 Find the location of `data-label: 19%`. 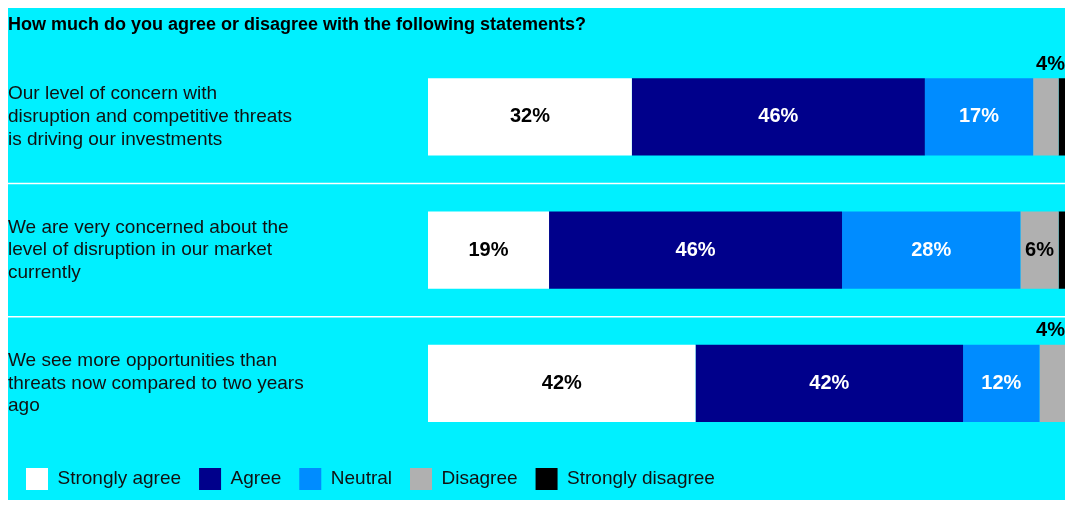

data-label: 19% is located at coordinates (488, 248).